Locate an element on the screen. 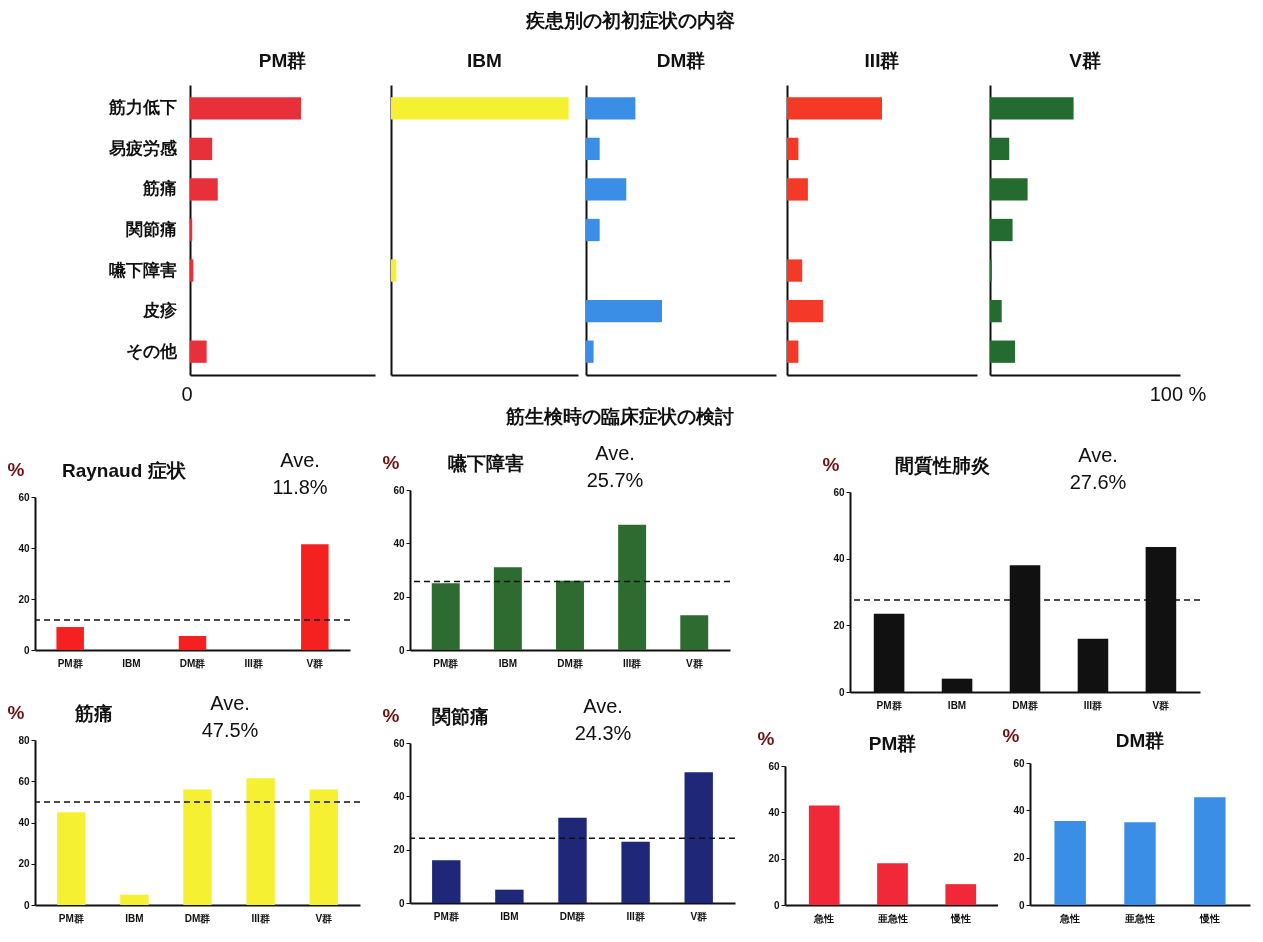 The image size is (1263, 942). annotation: 25.7% is located at coordinates (615, 480).